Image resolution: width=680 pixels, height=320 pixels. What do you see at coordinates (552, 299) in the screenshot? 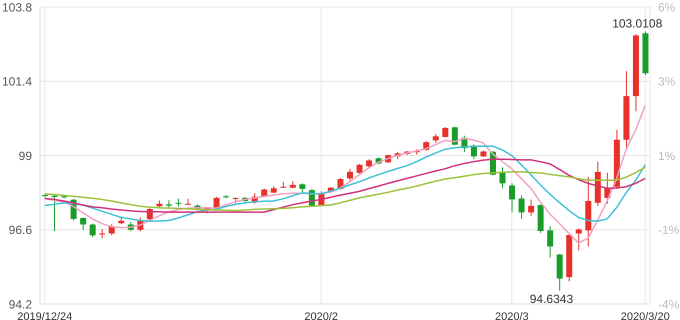
I see `annotation: 94.6343` at bounding box center [552, 299].